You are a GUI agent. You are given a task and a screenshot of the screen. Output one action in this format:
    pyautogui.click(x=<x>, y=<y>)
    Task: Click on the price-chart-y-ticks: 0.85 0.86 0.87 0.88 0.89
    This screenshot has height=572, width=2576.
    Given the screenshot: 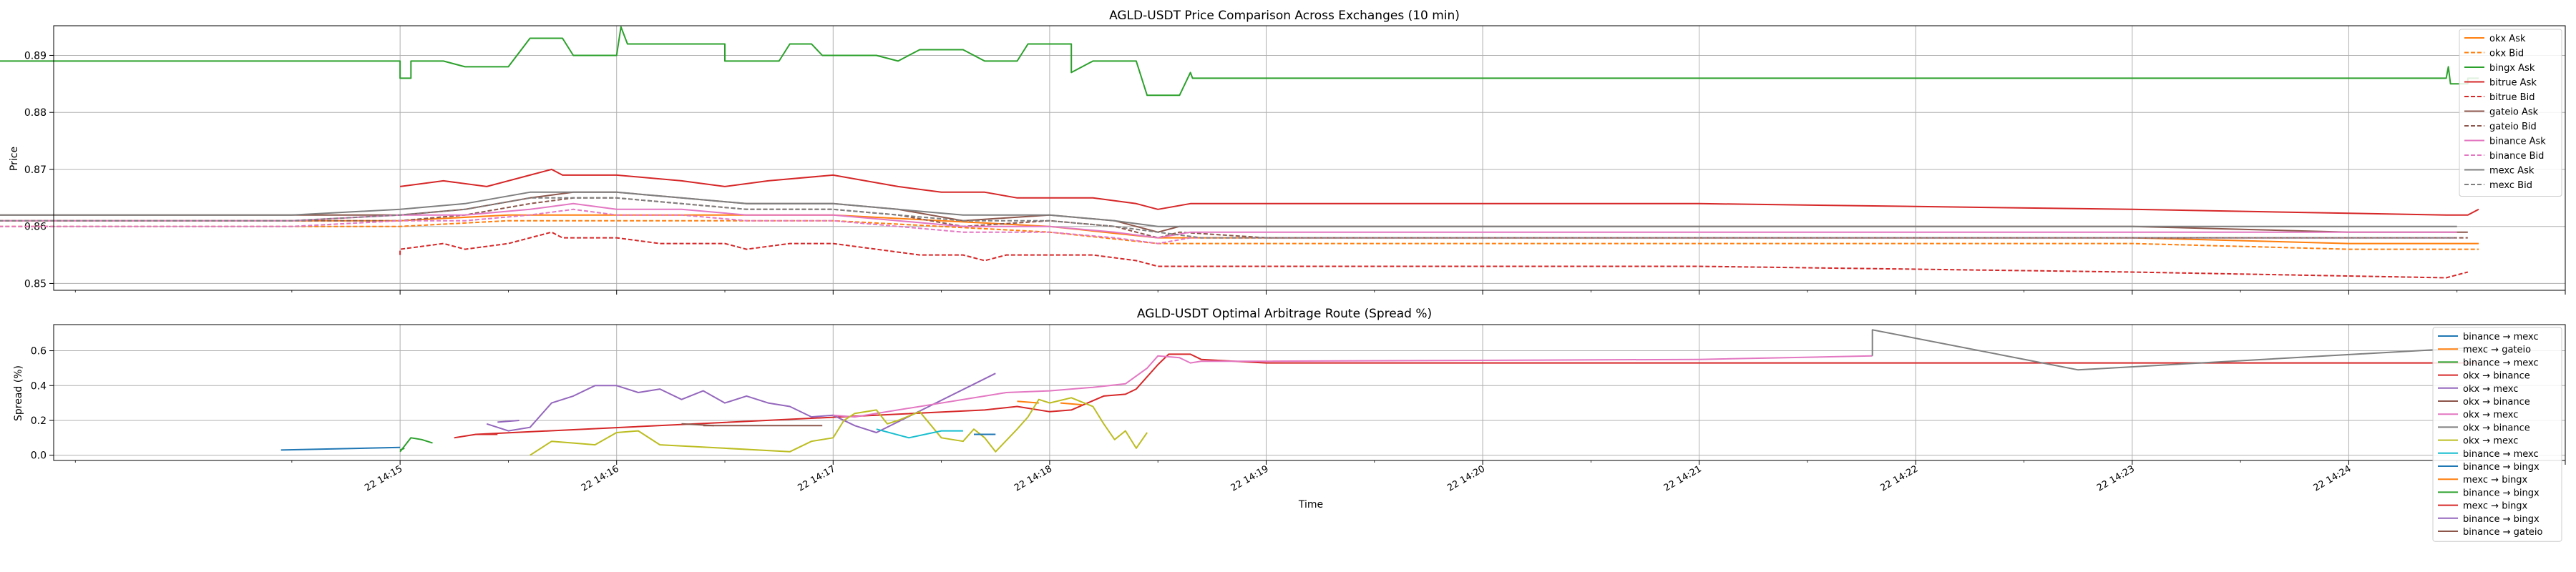 What is the action you would take?
    pyautogui.click(x=39, y=170)
    